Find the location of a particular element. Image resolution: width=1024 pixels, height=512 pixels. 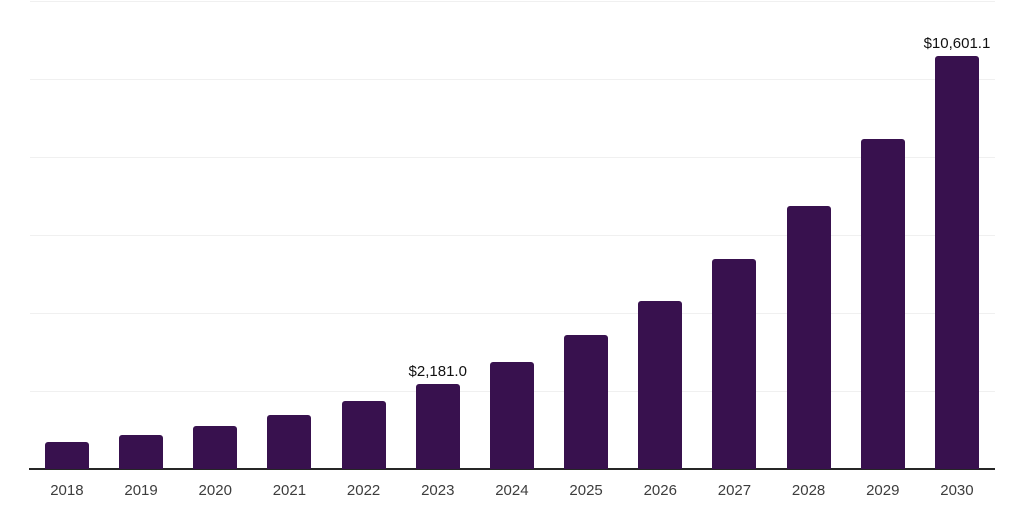

x-tick-label-2021: 2021 is located at coordinates (289, 490).